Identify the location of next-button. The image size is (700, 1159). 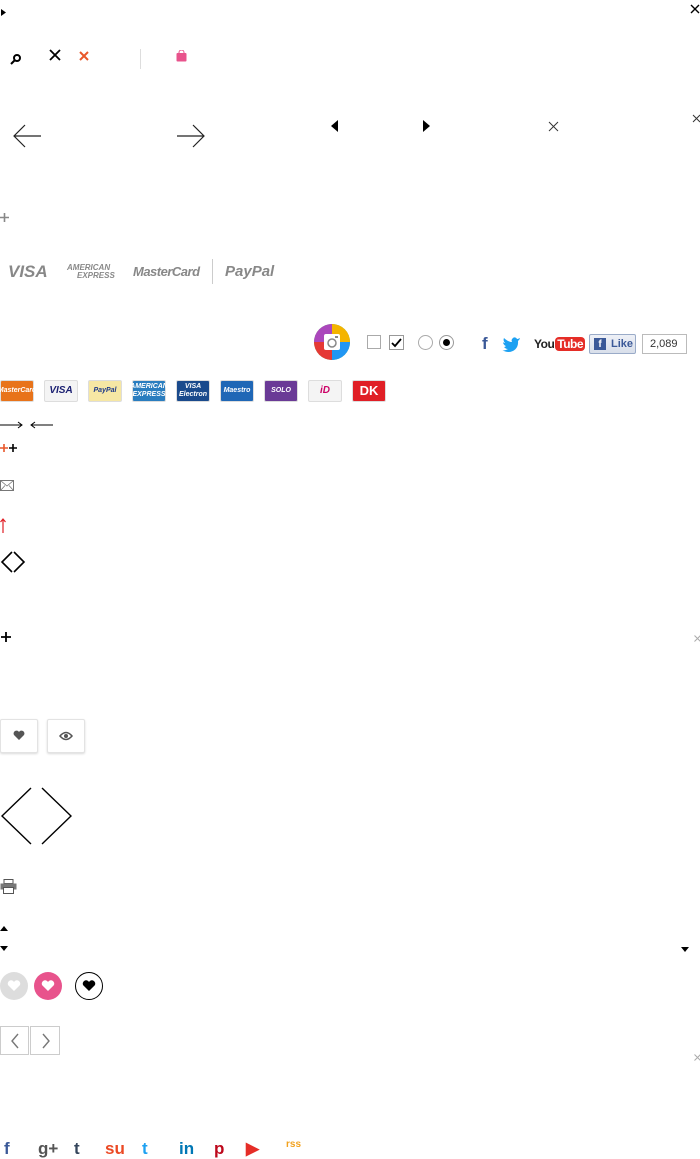
(45, 1040).